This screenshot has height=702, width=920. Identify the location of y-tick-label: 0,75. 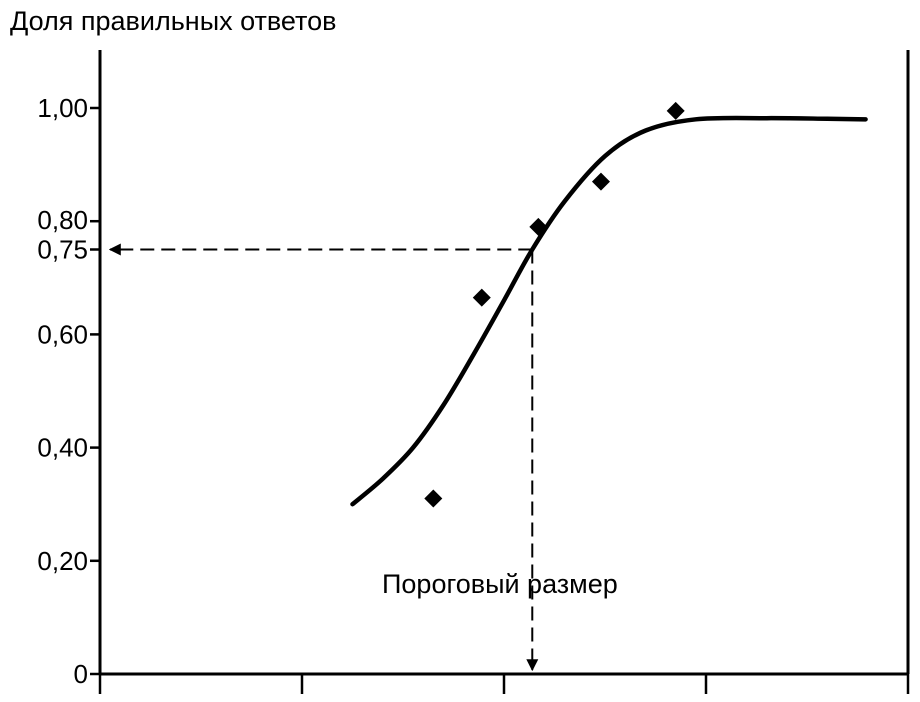
(62, 250).